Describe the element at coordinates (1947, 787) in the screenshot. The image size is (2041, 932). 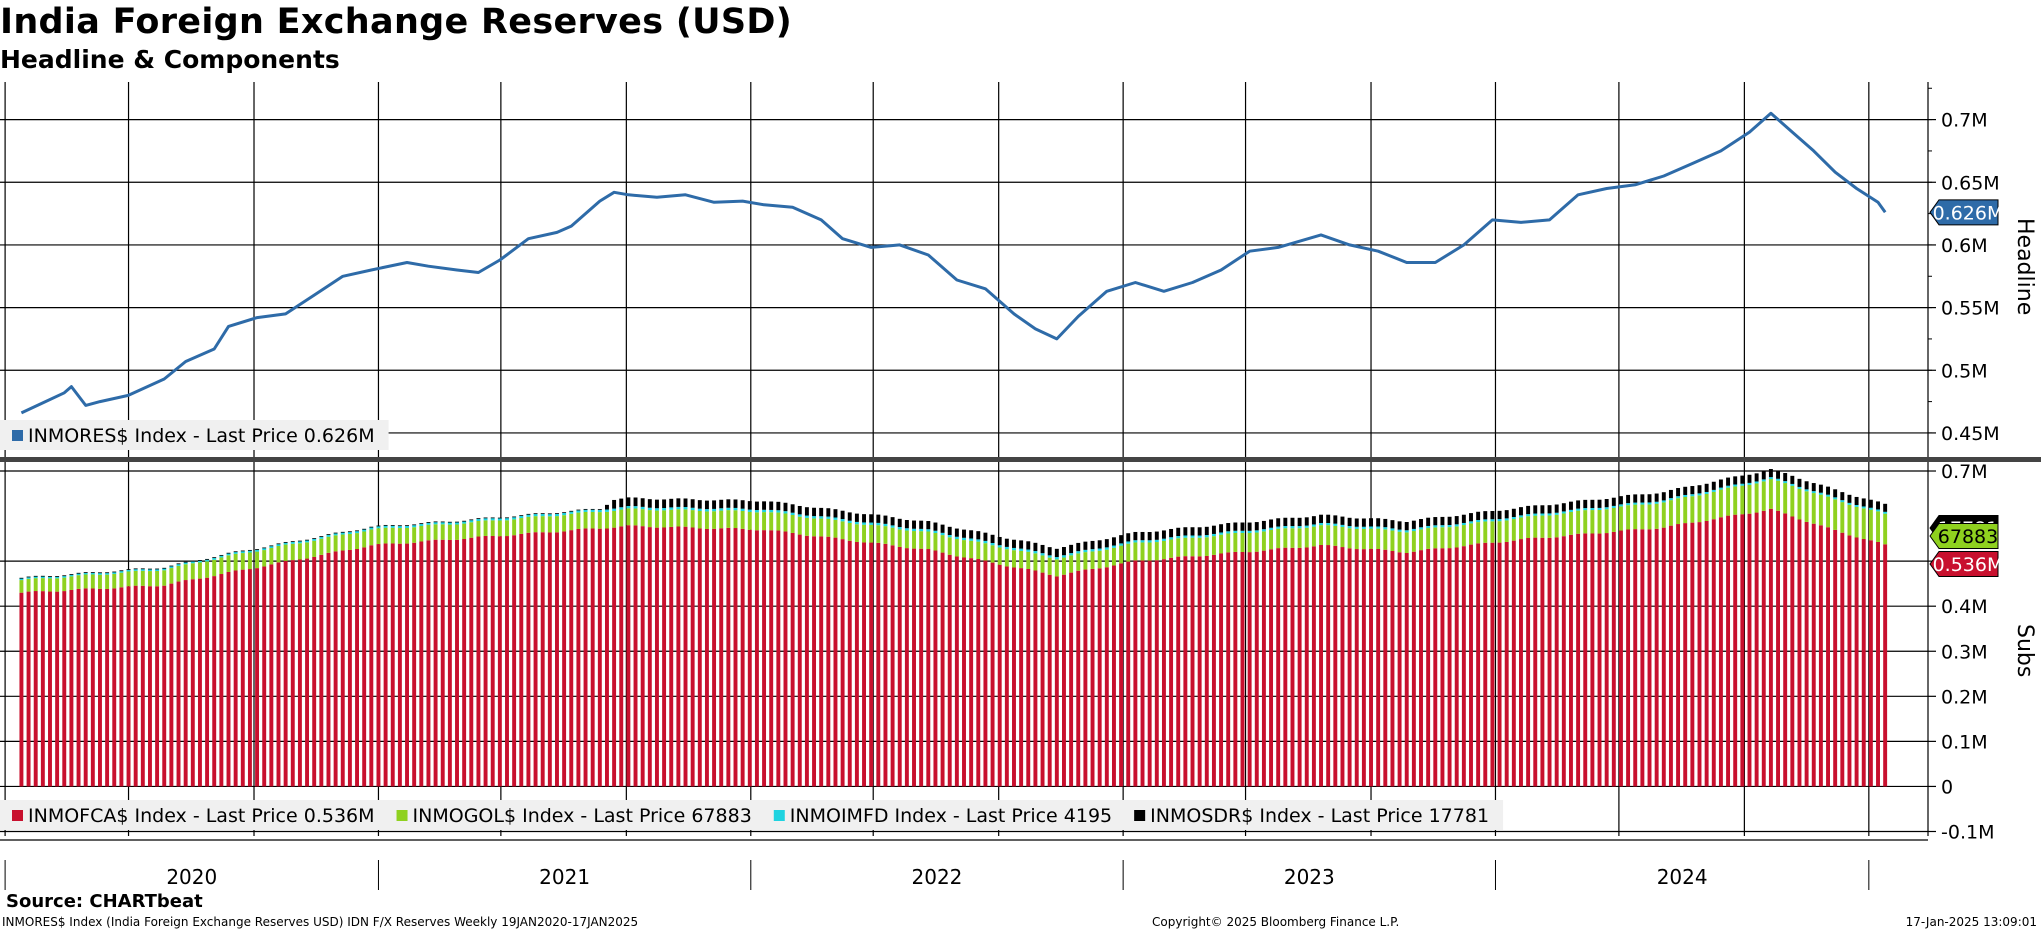
I see `y-tick-label: 0` at that location.